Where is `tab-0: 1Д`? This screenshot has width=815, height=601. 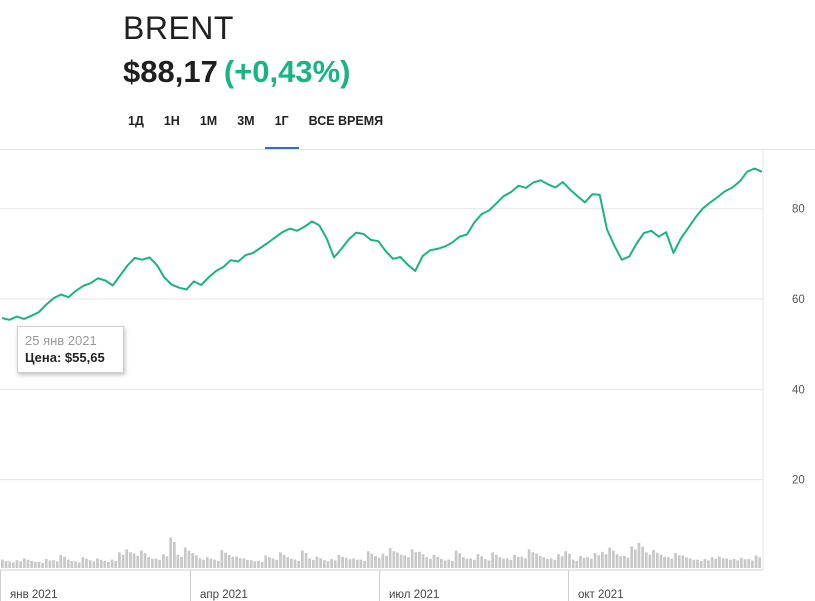
tab-0: 1Д is located at coordinates (136, 121).